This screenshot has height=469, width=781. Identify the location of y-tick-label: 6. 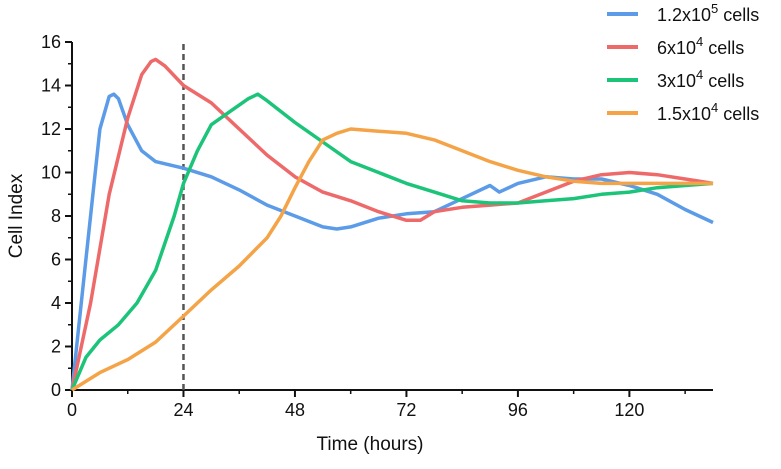
(56, 260).